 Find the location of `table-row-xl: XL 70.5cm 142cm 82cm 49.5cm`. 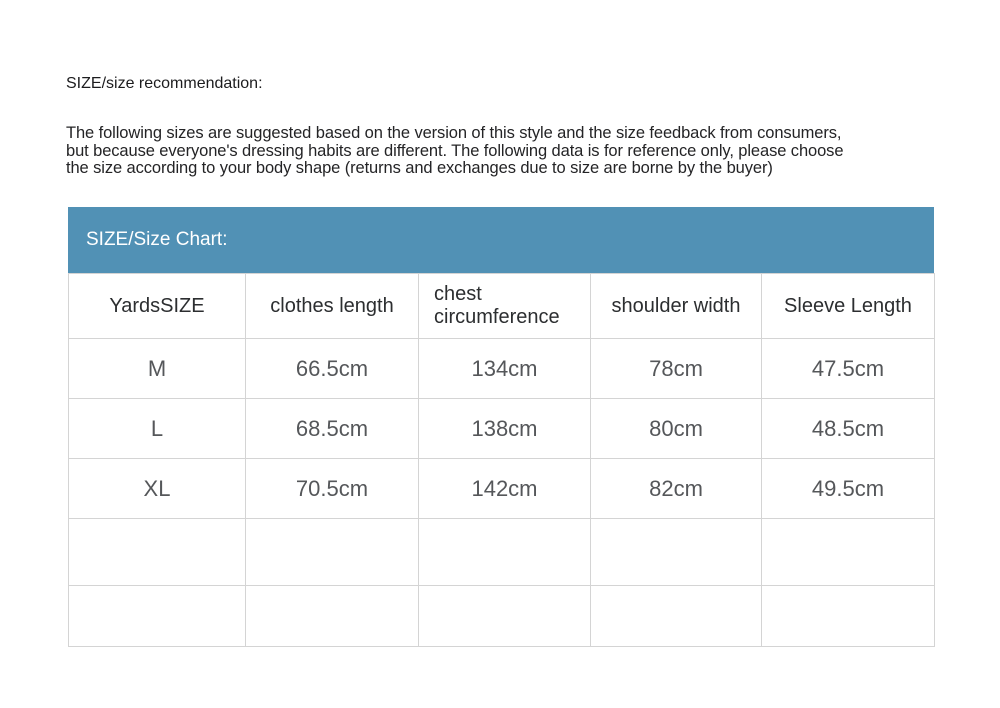

table-row-xl: XL 70.5cm 142cm 82cm 49.5cm is located at coordinates (501, 488).